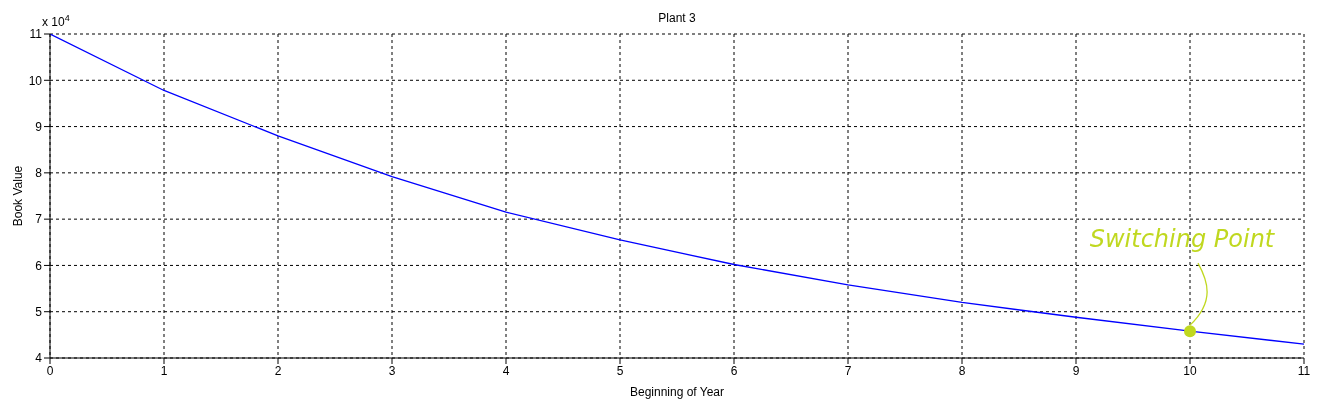 The width and height of the screenshot is (1322, 408). Describe the element at coordinates (35, 80) in the screenshot. I see `y-tick-label: 10` at that location.